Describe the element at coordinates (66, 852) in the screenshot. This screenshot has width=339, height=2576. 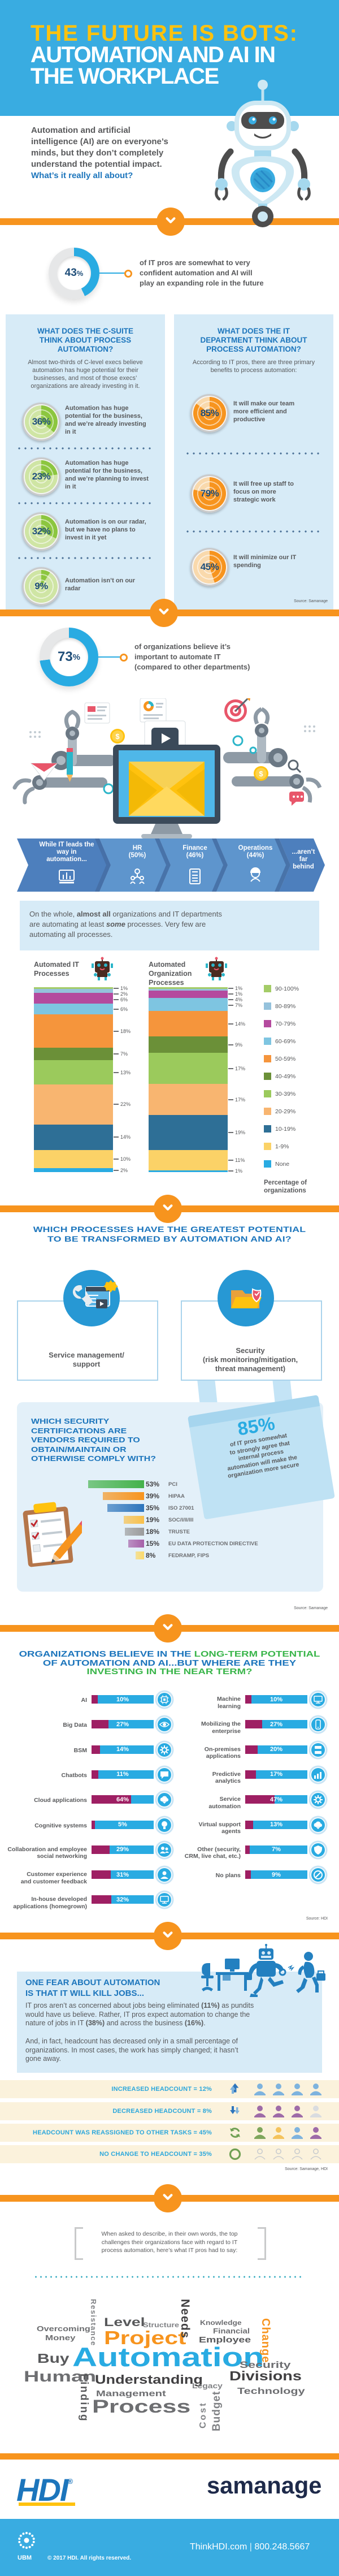
I see `svg-text: way in` at that location.